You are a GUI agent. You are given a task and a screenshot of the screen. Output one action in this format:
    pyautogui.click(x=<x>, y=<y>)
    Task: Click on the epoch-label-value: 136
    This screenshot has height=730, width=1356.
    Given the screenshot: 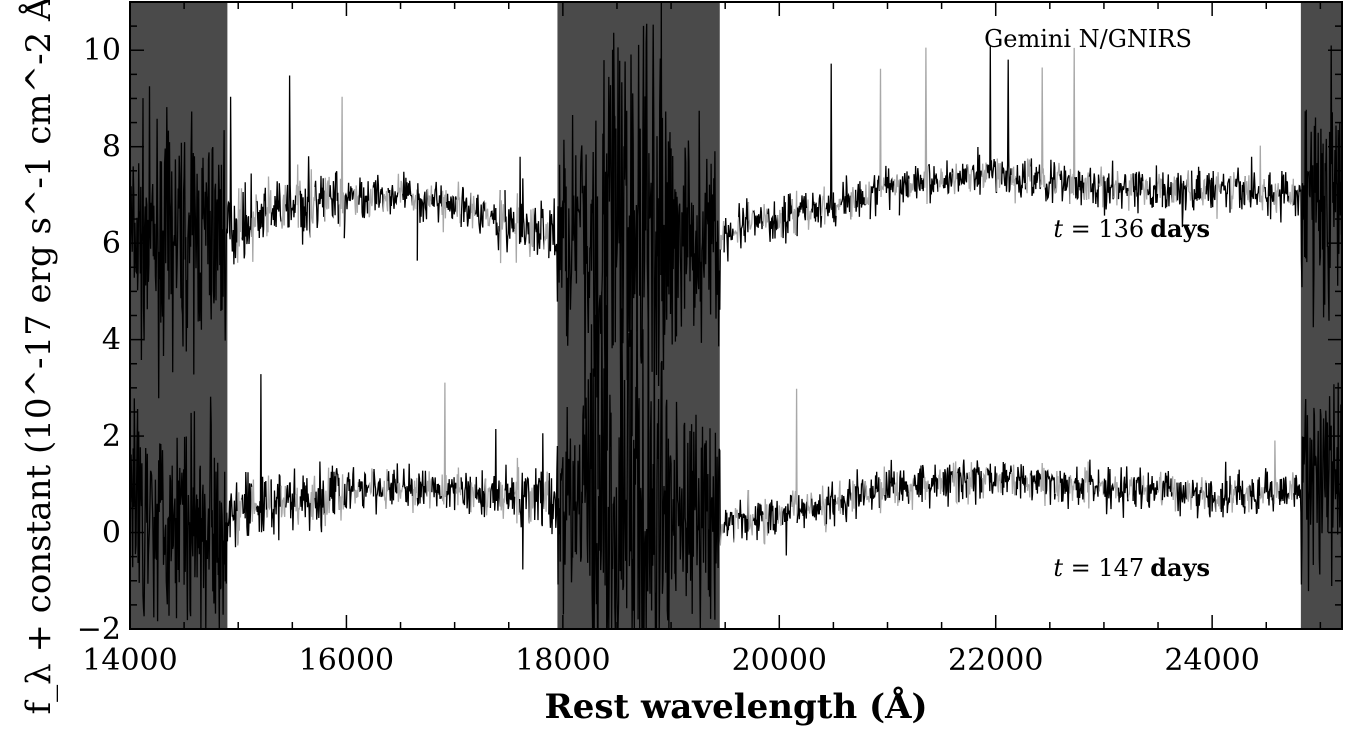 What is the action you would take?
    pyautogui.click(x=1121, y=229)
    